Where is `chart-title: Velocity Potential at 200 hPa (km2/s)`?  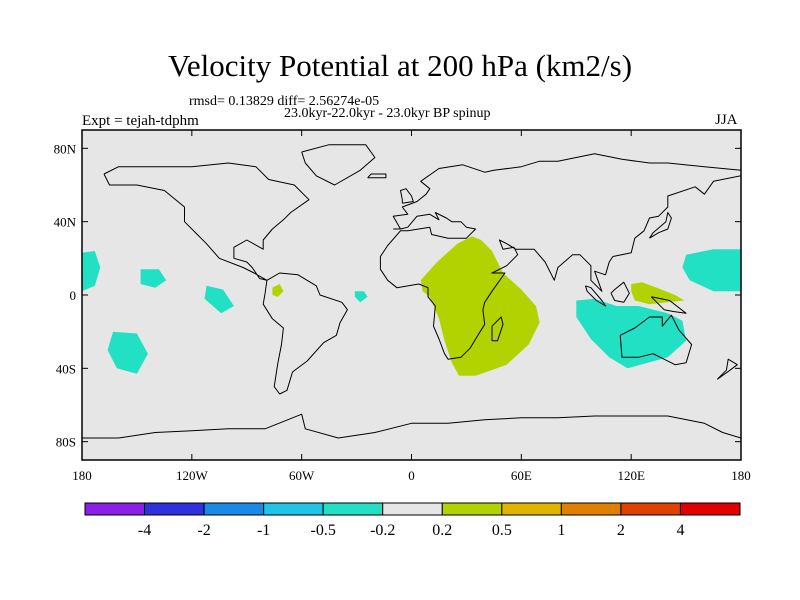
chart-title: Velocity Potential at 200 hPa (km2/s) is located at coordinates (400, 65).